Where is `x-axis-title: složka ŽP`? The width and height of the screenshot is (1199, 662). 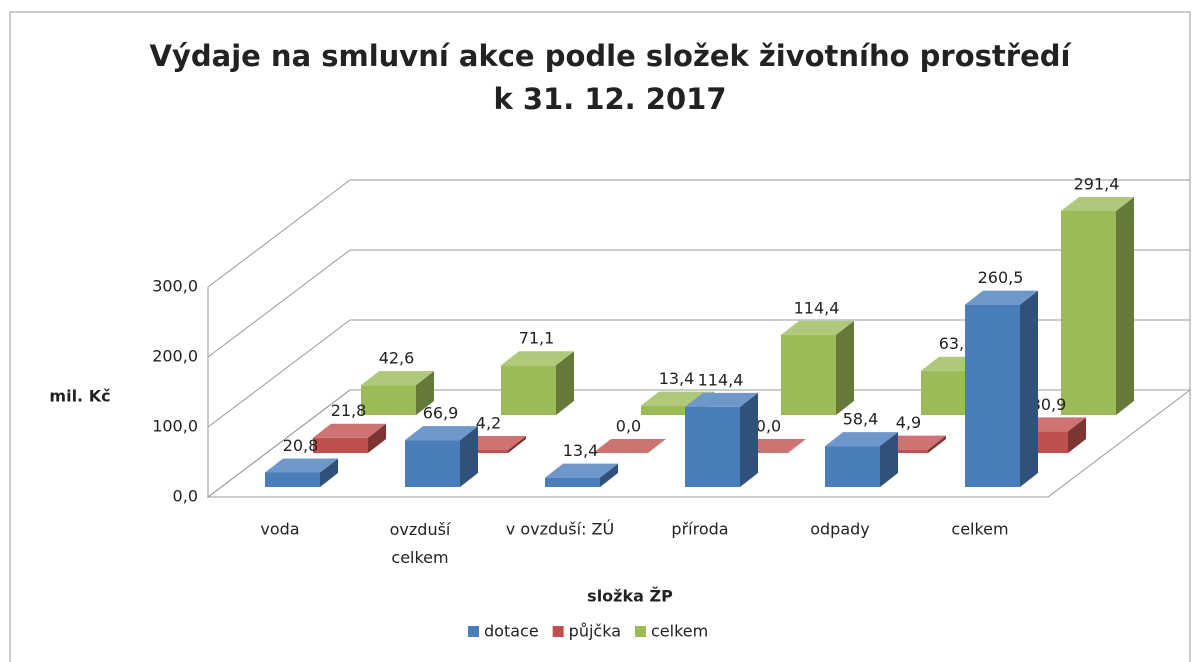
x-axis-title: složka ŽP is located at coordinates (630, 596).